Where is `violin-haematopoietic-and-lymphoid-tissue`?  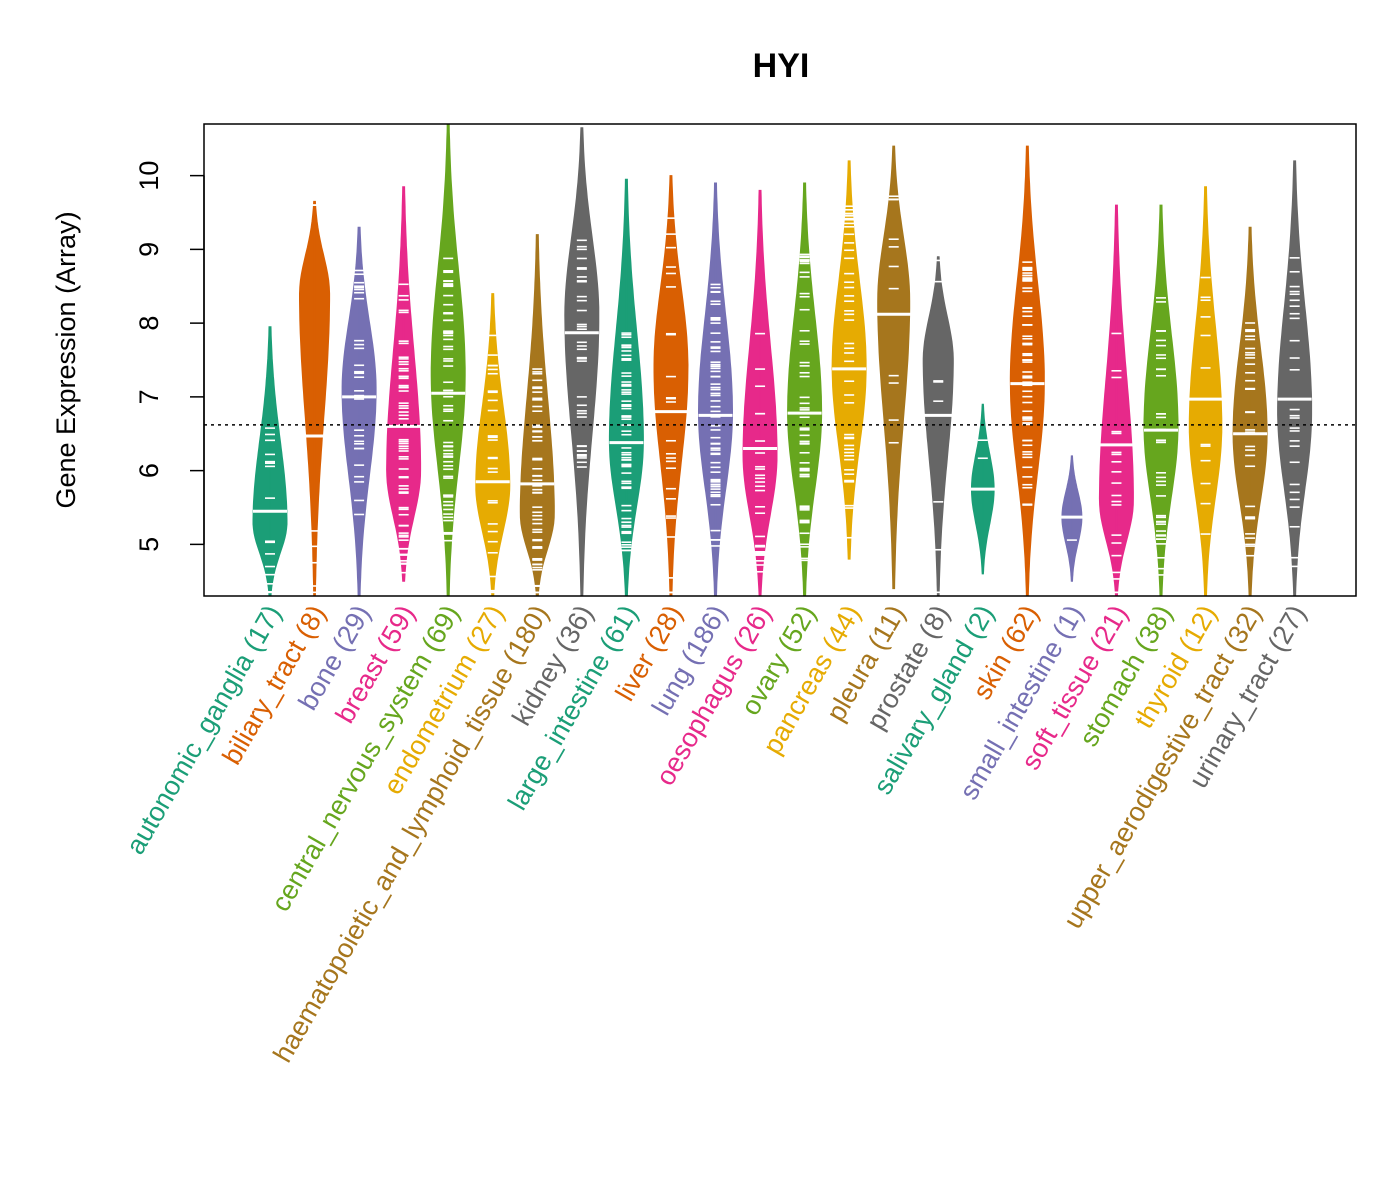
violin-haematopoietic-and-lymphoid-tissue is located at coordinates (537, 415).